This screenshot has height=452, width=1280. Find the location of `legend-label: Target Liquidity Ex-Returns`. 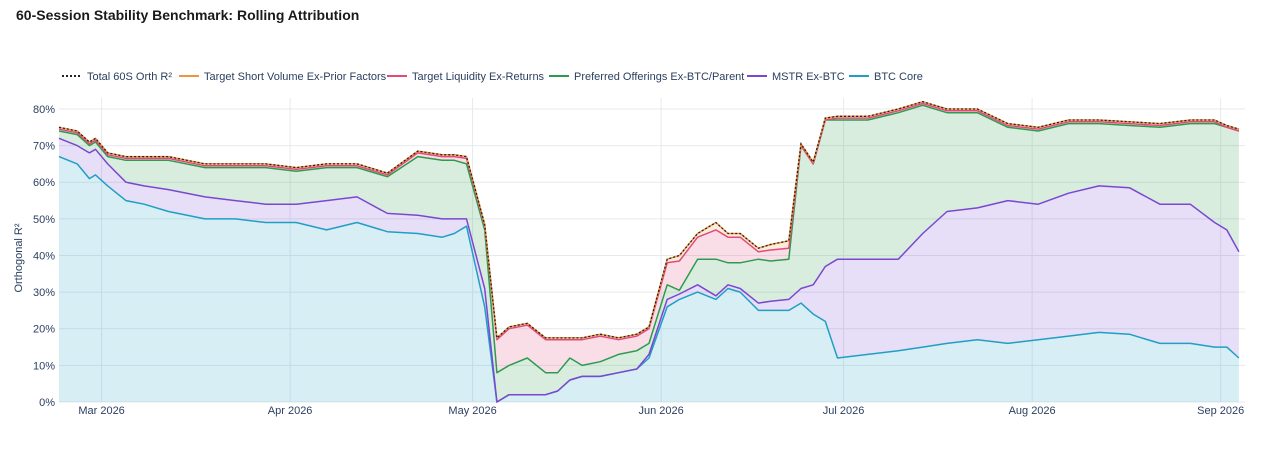

legend-label: Target Liquidity Ex-Returns is located at coordinates (478, 77).